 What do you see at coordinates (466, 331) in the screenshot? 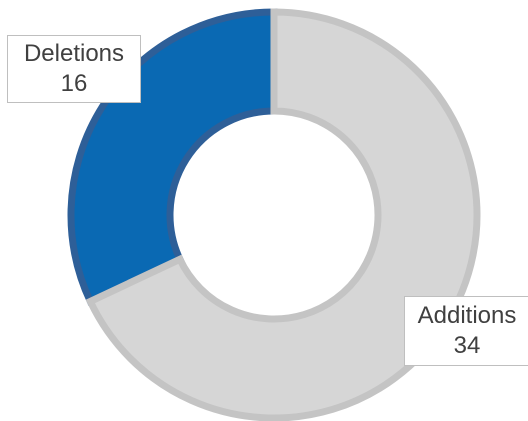
I see `data-label-additions: Additions 34` at bounding box center [466, 331].